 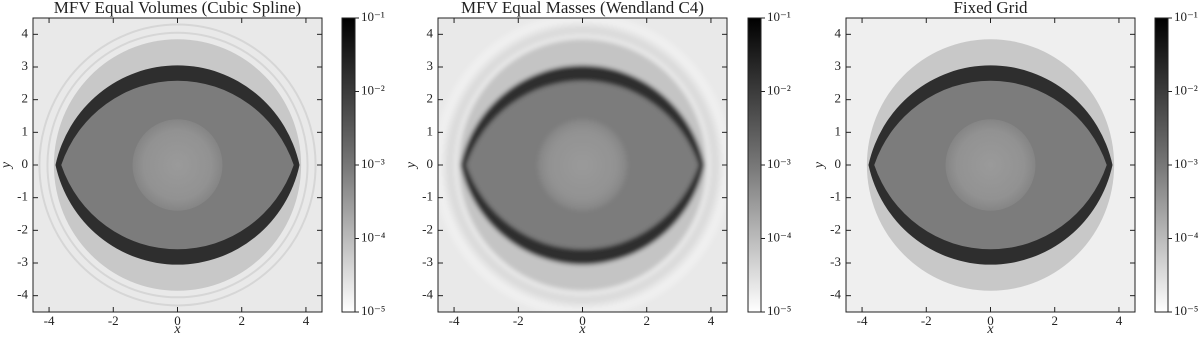 I want to click on title: Fixed Grid, so click(x=990, y=8).